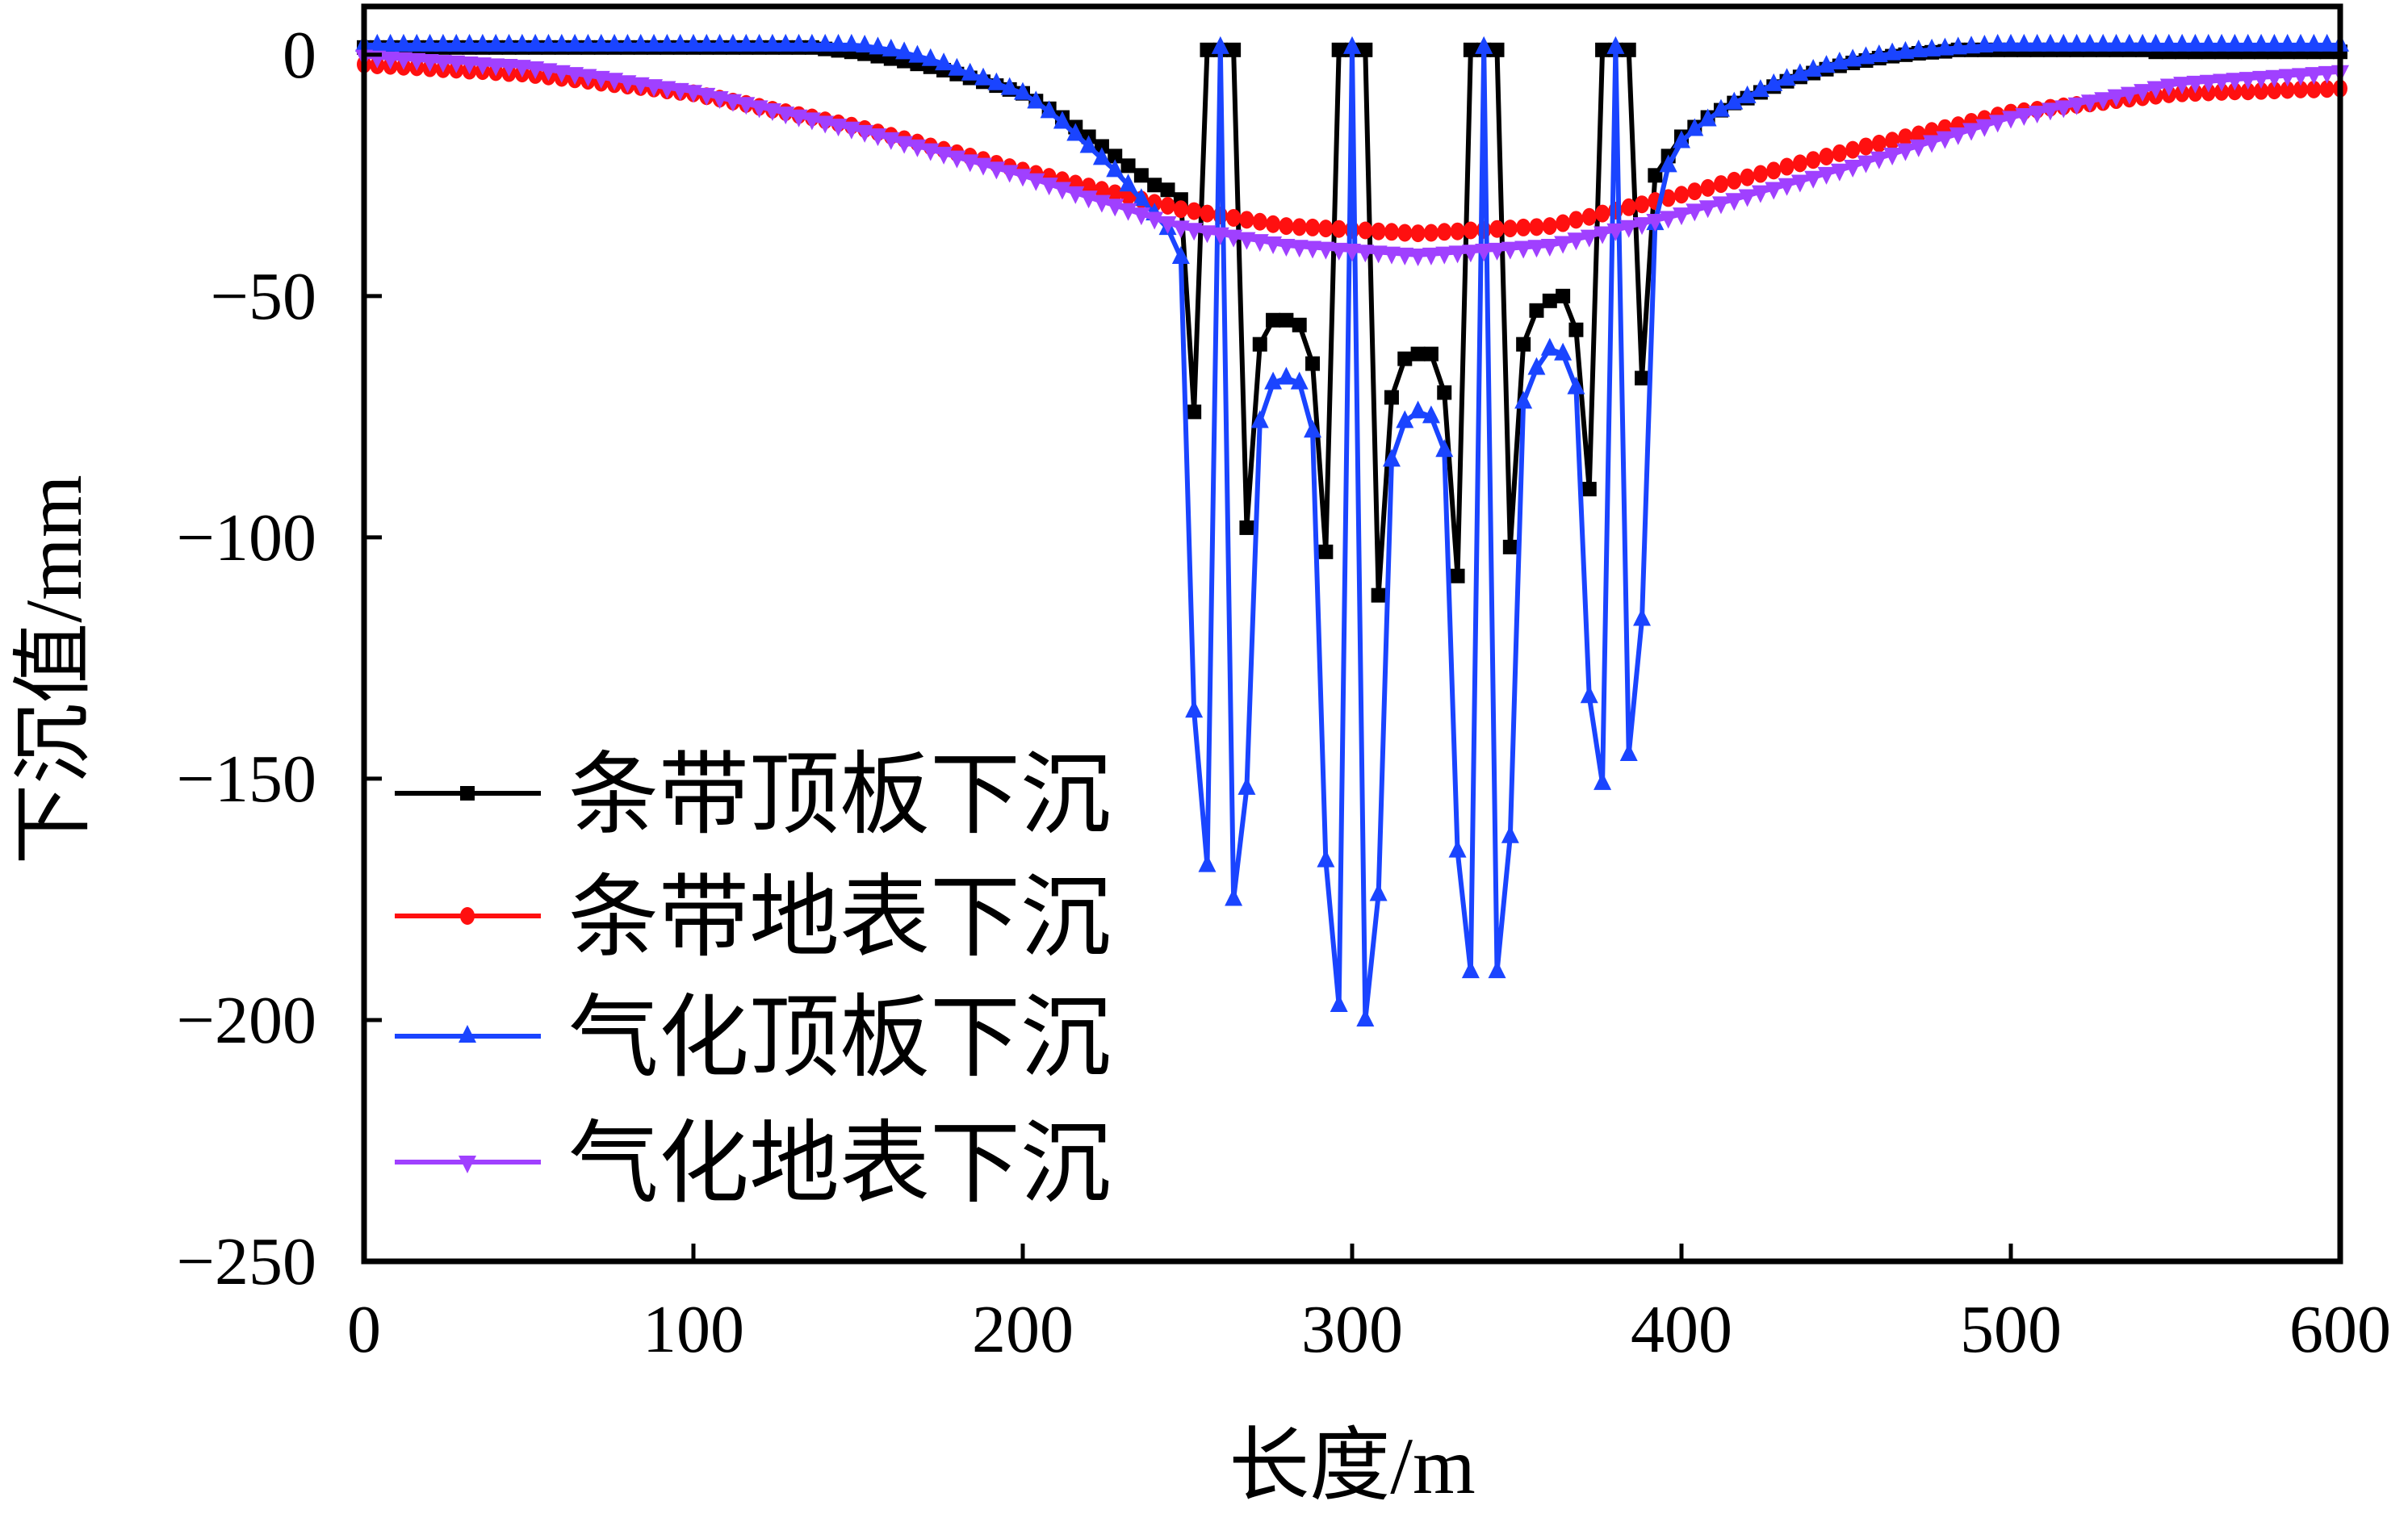 This screenshot has height=1522, width=2408. I want to click on x-tick-label: 600, so click(2340, 1330).